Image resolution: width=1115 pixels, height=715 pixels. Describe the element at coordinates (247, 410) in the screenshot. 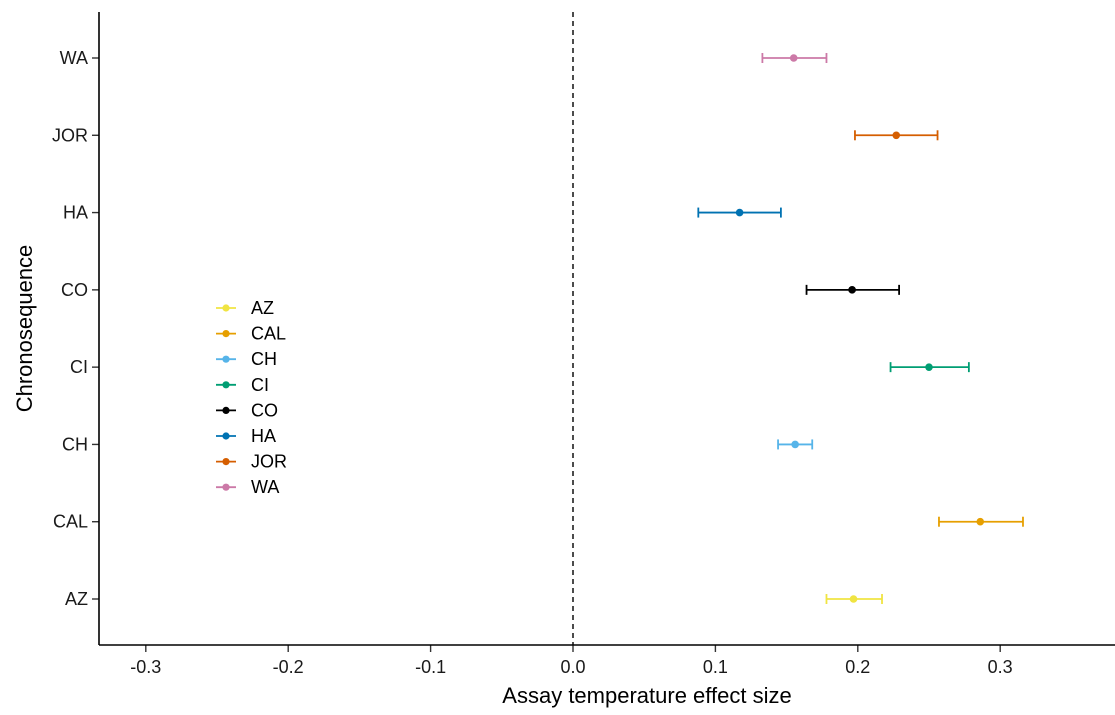

I see `legend-item-co: CO` at that location.